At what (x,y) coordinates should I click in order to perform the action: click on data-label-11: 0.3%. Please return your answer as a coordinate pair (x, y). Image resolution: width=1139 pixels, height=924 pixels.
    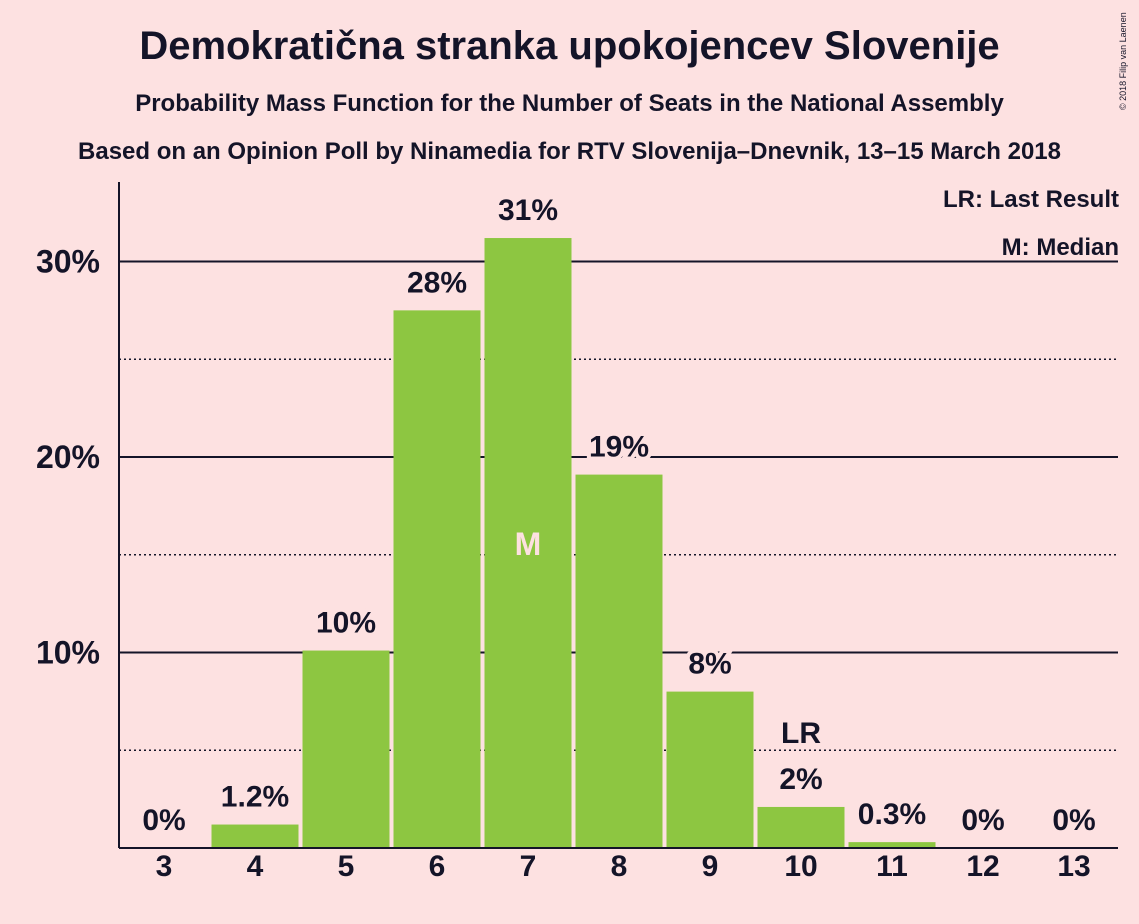
    Looking at the image, I should click on (892, 814).